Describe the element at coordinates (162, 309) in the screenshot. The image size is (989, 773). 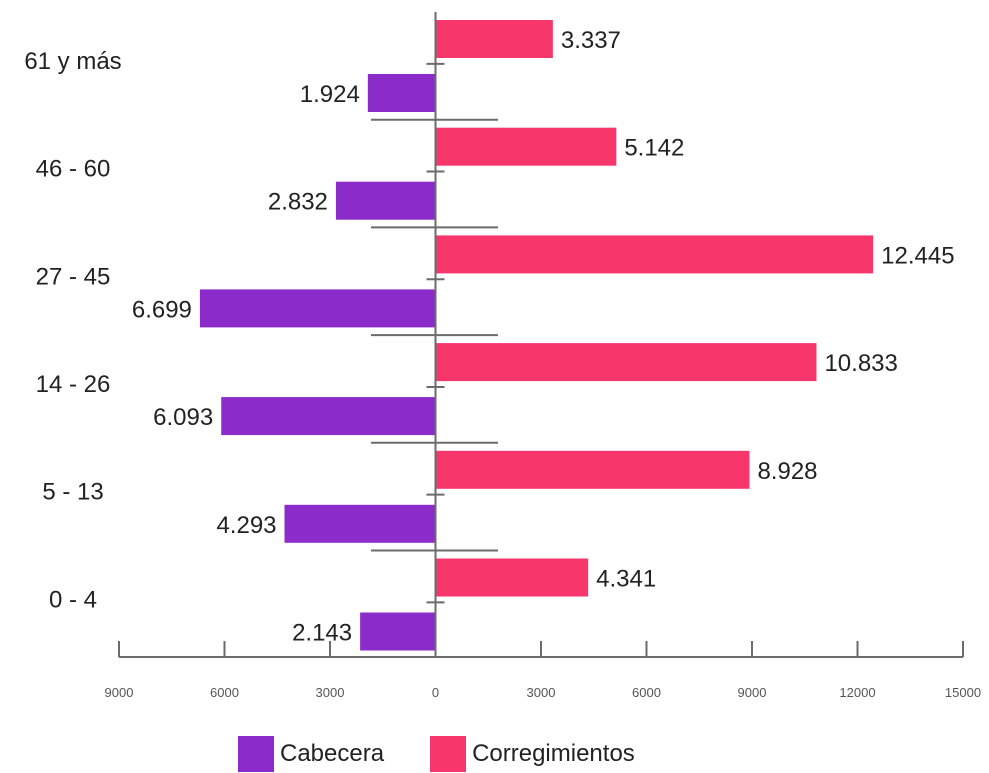
I see `value-label-cabecera-27-45: 6.699` at that location.